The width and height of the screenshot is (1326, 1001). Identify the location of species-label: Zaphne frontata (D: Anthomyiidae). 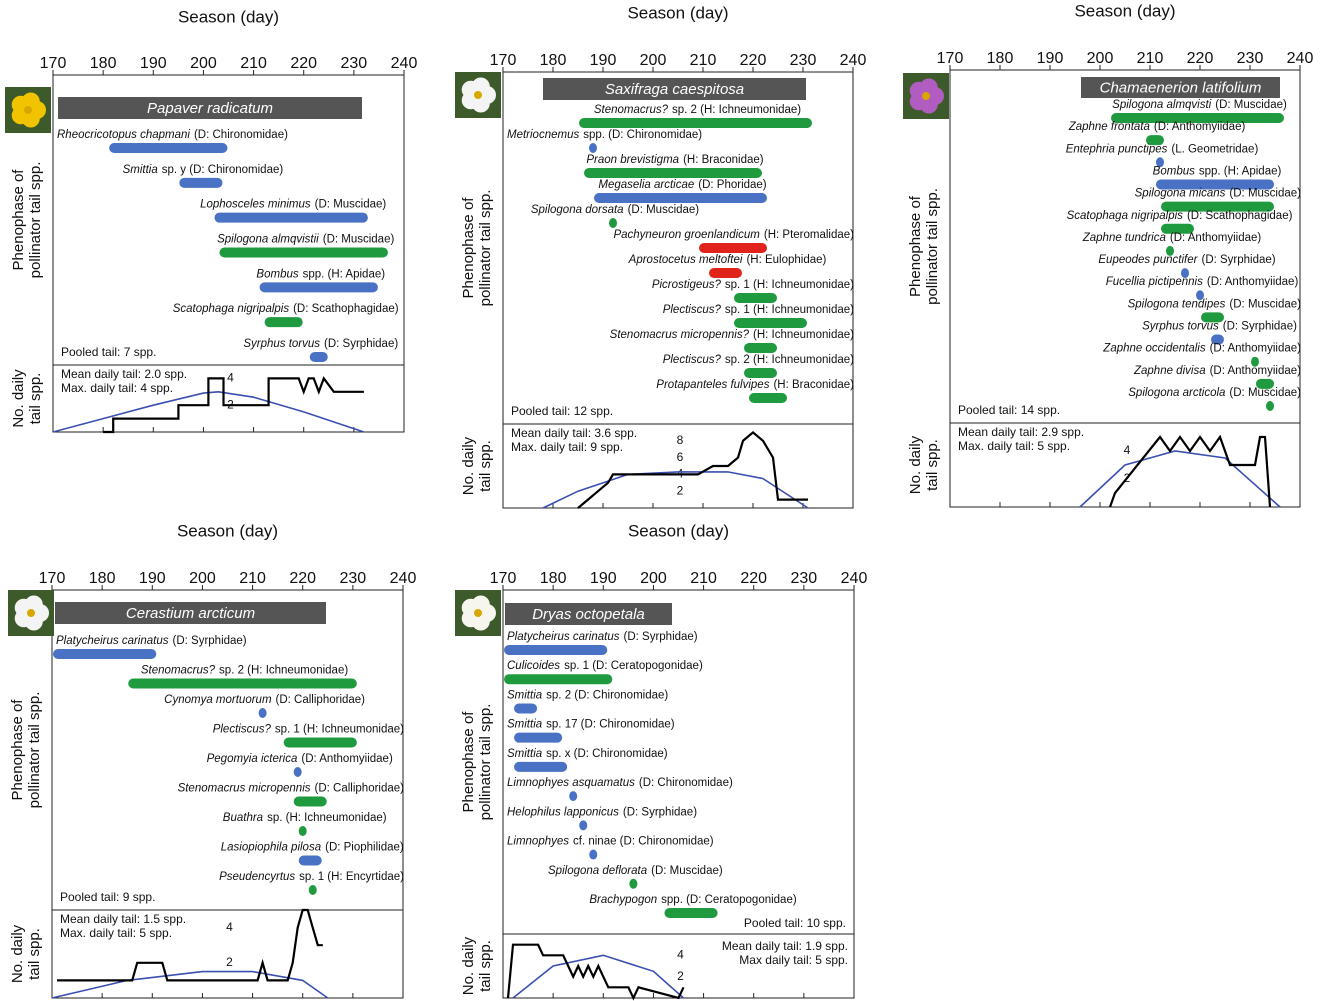
(1157, 127).